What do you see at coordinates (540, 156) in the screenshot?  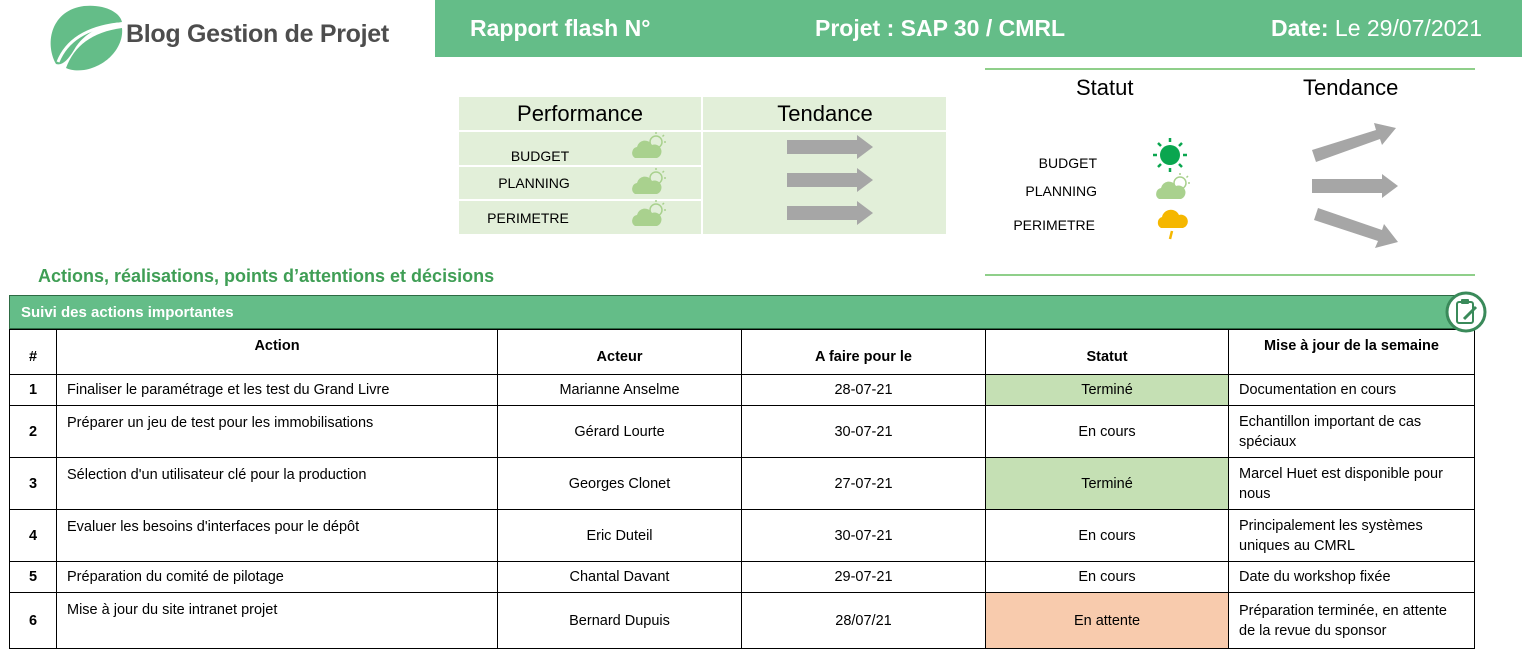 I see `perf-label-budget: BUDGET` at bounding box center [540, 156].